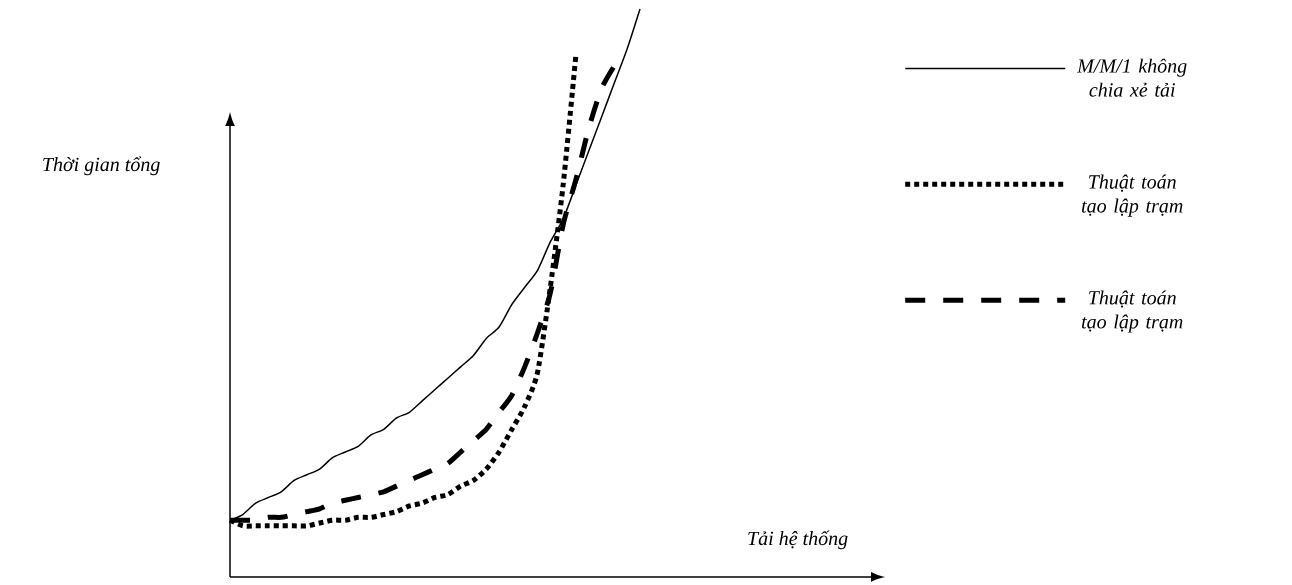 This screenshot has width=1292, height=585. What do you see at coordinates (1131, 77) in the screenshot?
I see `text: M/M/1 không chia xẻ tải` at bounding box center [1131, 77].